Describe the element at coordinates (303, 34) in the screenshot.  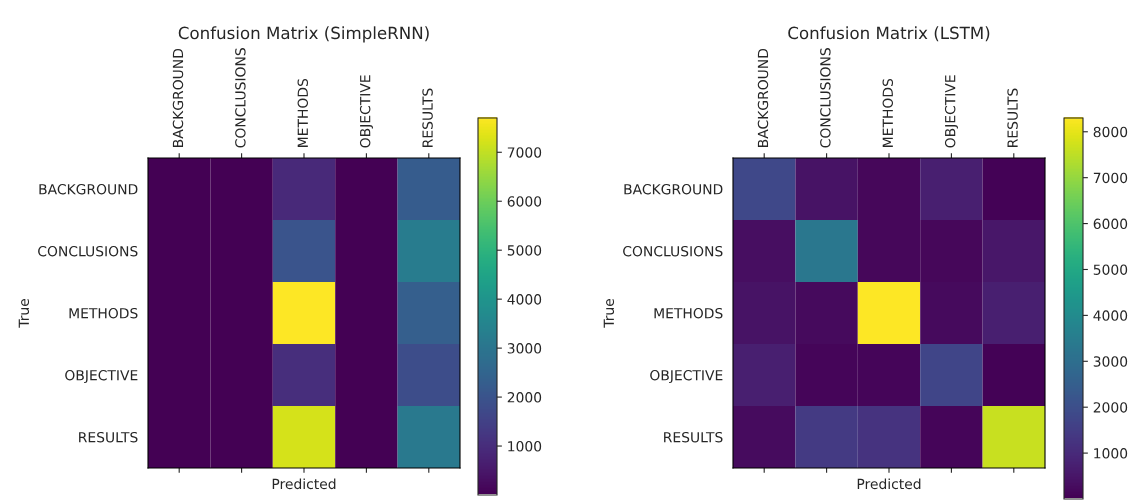
I see `chart-title: Confusion Matrix (SimpleRNN)` at that location.